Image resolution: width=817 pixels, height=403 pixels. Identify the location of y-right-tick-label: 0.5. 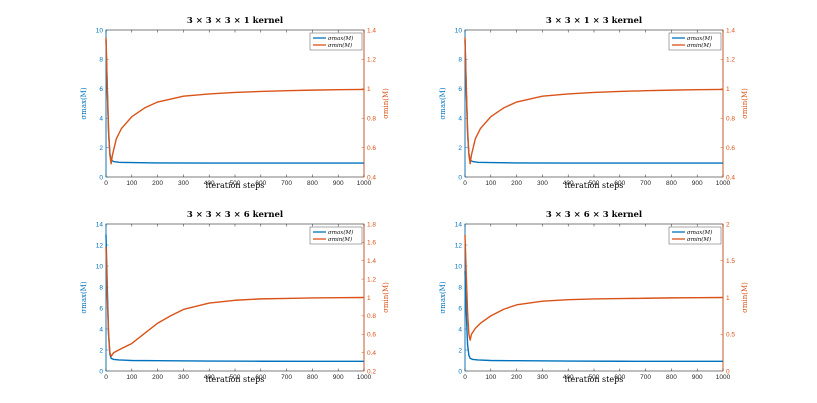
(730, 335).